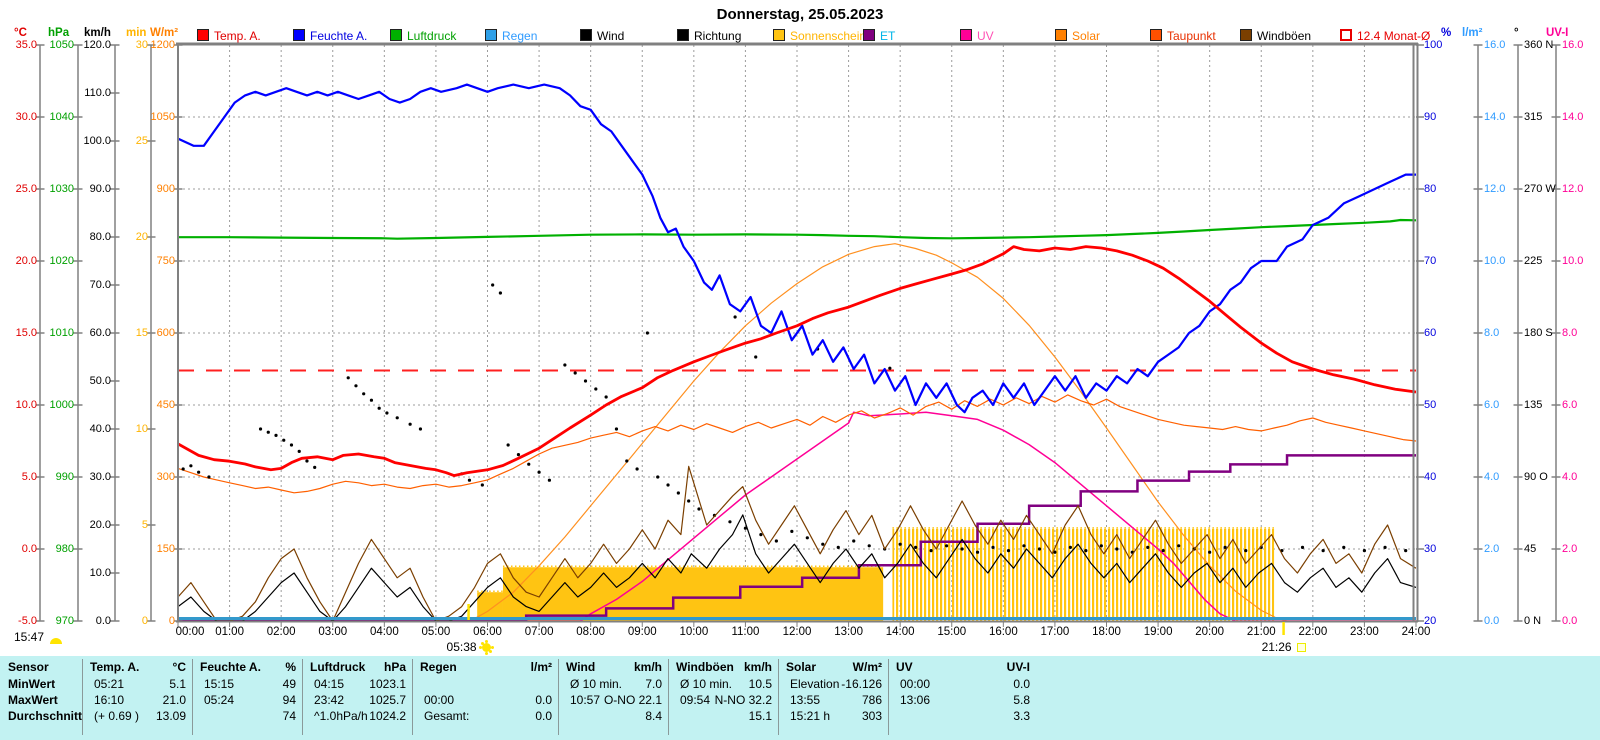 The width and height of the screenshot is (1600, 740). Describe the element at coordinates (611, 36) in the screenshot. I see `legend-label: Wind` at that location.